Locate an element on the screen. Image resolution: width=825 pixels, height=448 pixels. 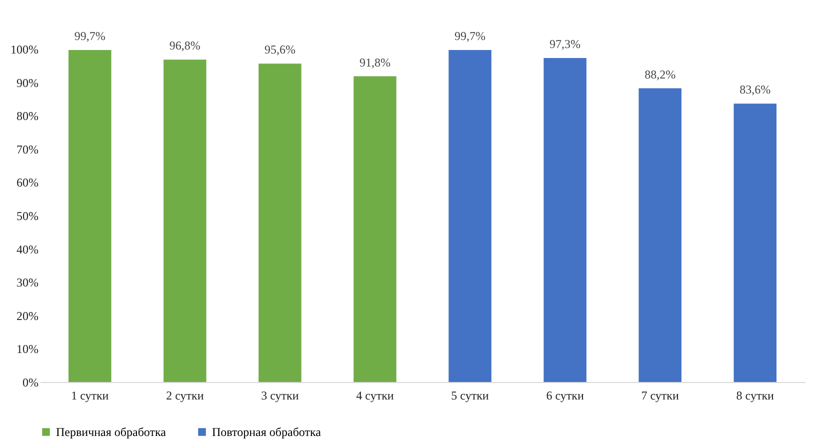
y-tick-label: 30% is located at coordinates (27, 283).